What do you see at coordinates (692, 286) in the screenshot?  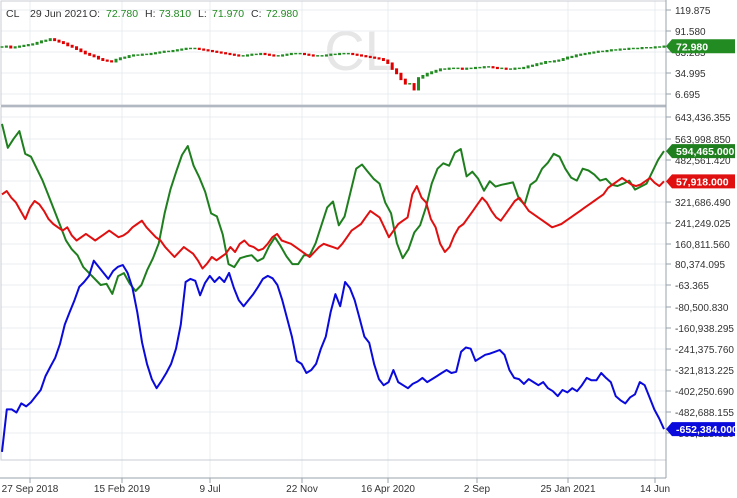 I see `y-tick-label: -63.365` at bounding box center [692, 286].